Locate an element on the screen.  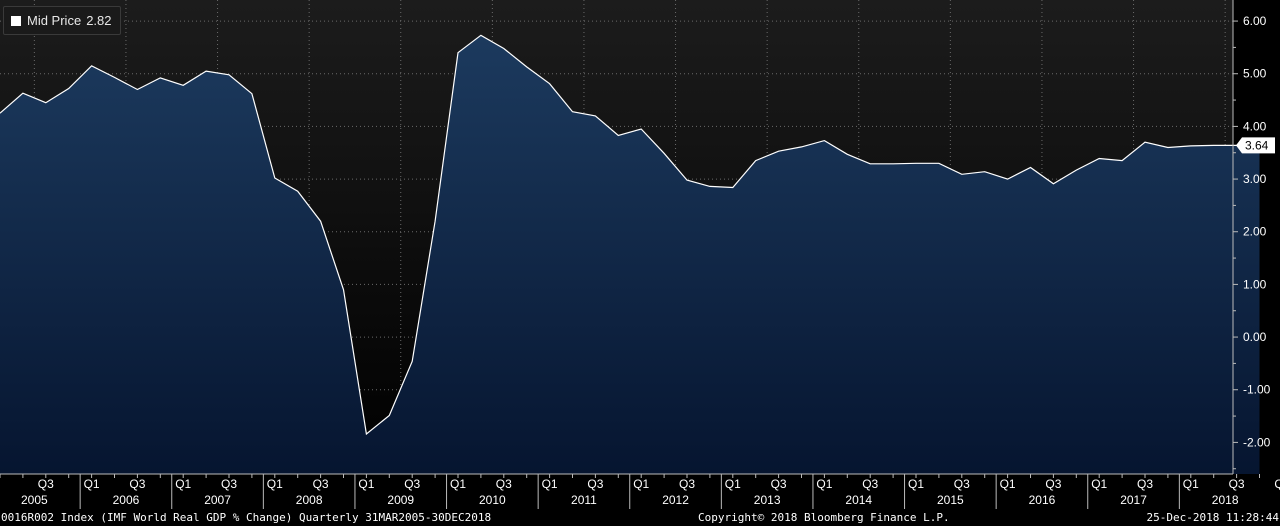
x-year-label: 2009 is located at coordinates (400, 500).